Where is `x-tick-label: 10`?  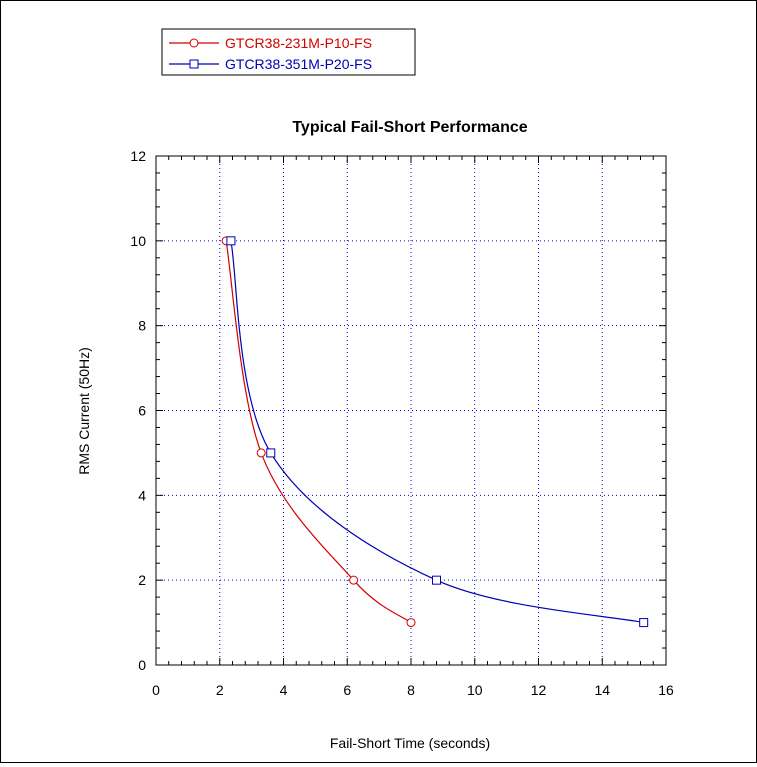
x-tick-label: 10 is located at coordinates (475, 690).